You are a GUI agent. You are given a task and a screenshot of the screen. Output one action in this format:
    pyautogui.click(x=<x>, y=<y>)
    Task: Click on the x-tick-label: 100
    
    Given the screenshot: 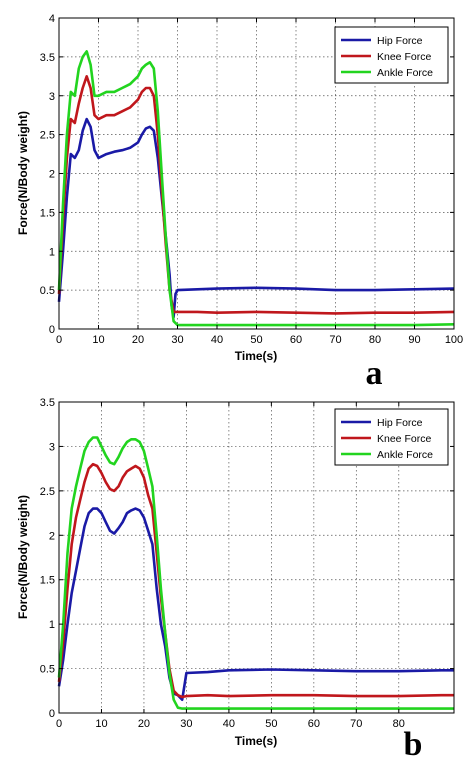 What is the action you would take?
    pyautogui.click(x=454, y=340)
    